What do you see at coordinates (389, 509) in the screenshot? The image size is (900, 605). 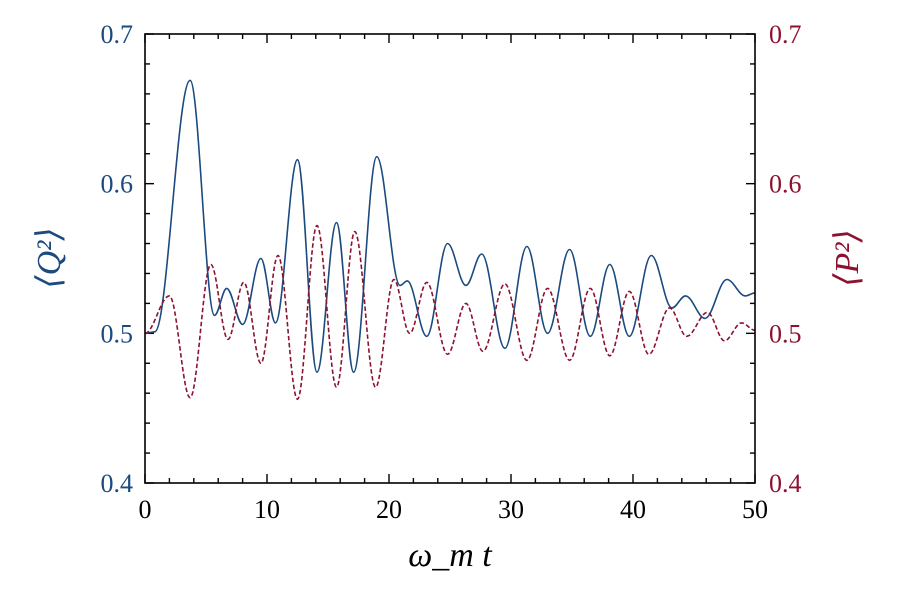 I see `x-tick-label: 20` at bounding box center [389, 509].